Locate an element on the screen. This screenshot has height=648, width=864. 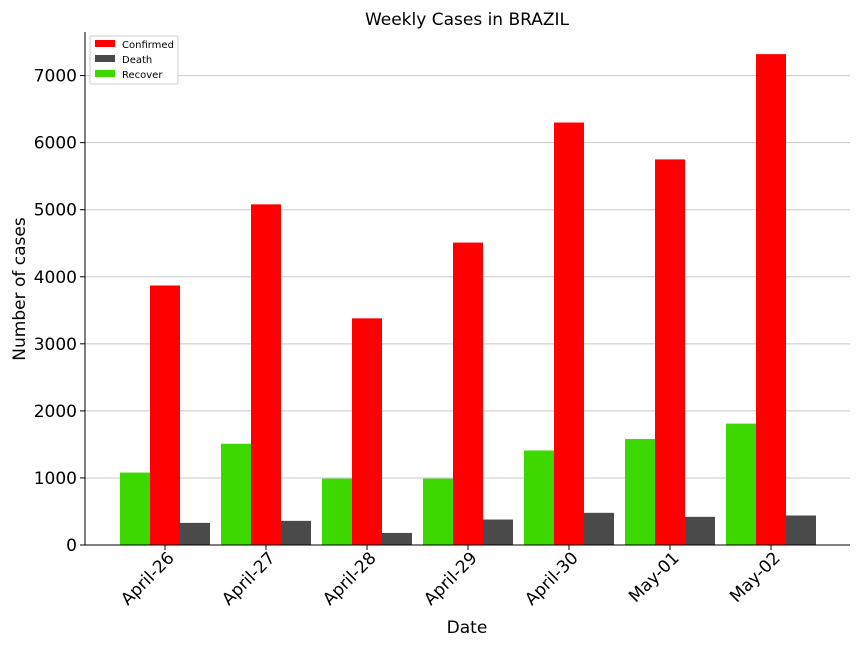
y-tick-label: 6000 is located at coordinates (55, 144).